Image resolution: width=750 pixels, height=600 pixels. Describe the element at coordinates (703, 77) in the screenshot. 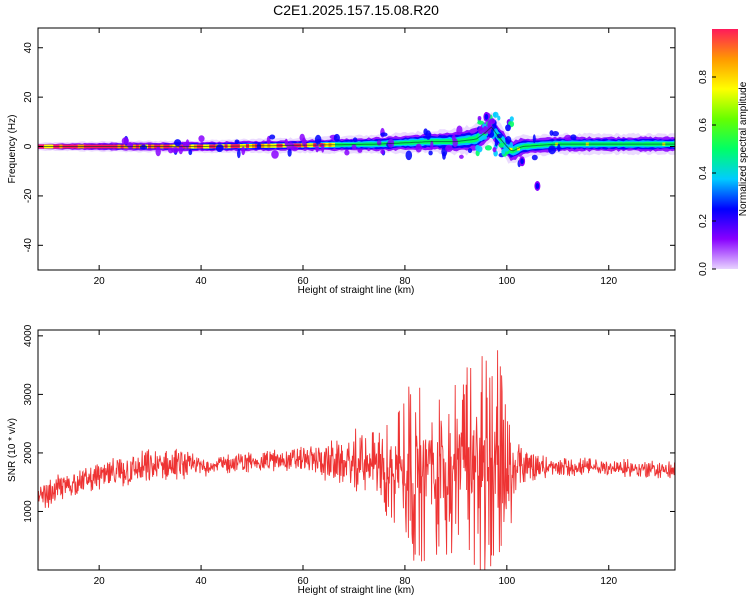

I see `colorbar-tick-label: 0.8` at that location.